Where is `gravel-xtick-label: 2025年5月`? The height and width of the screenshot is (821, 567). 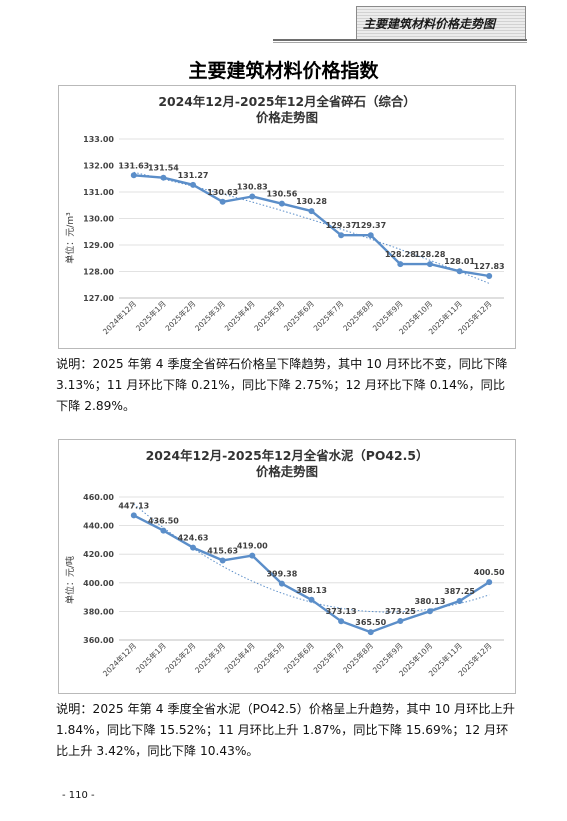
gravel-xtick-label: 2025年5月 is located at coordinates (269, 315).